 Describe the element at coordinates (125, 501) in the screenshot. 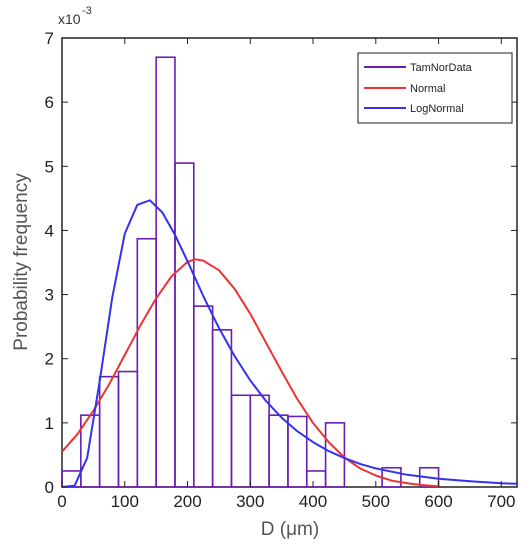

I see `x-tick-label: 100` at that location.